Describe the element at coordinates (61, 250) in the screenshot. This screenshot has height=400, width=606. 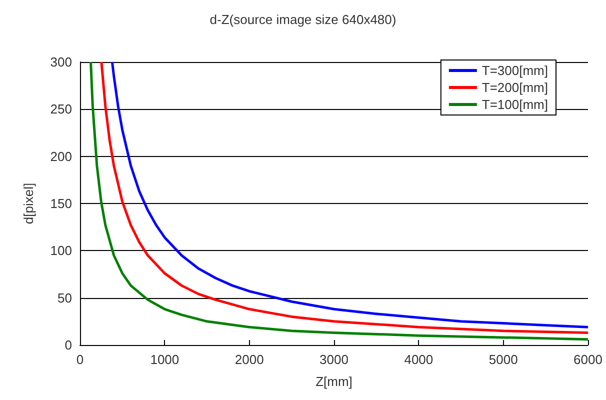
I see `y-tick-label: 100` at that location.